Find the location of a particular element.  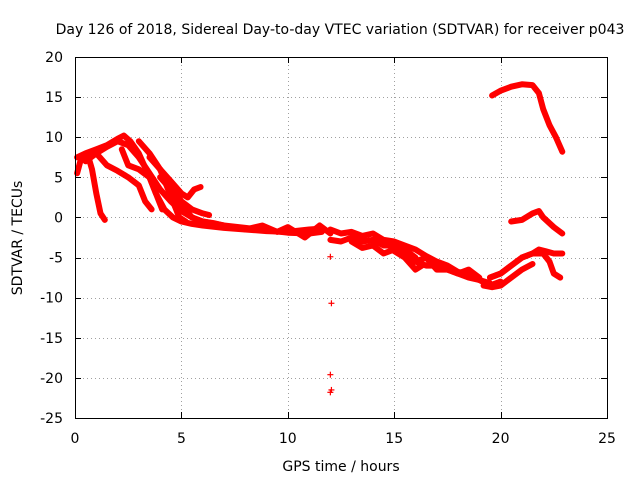

y-tick-label: 5 is located at coordinates (58, 178).